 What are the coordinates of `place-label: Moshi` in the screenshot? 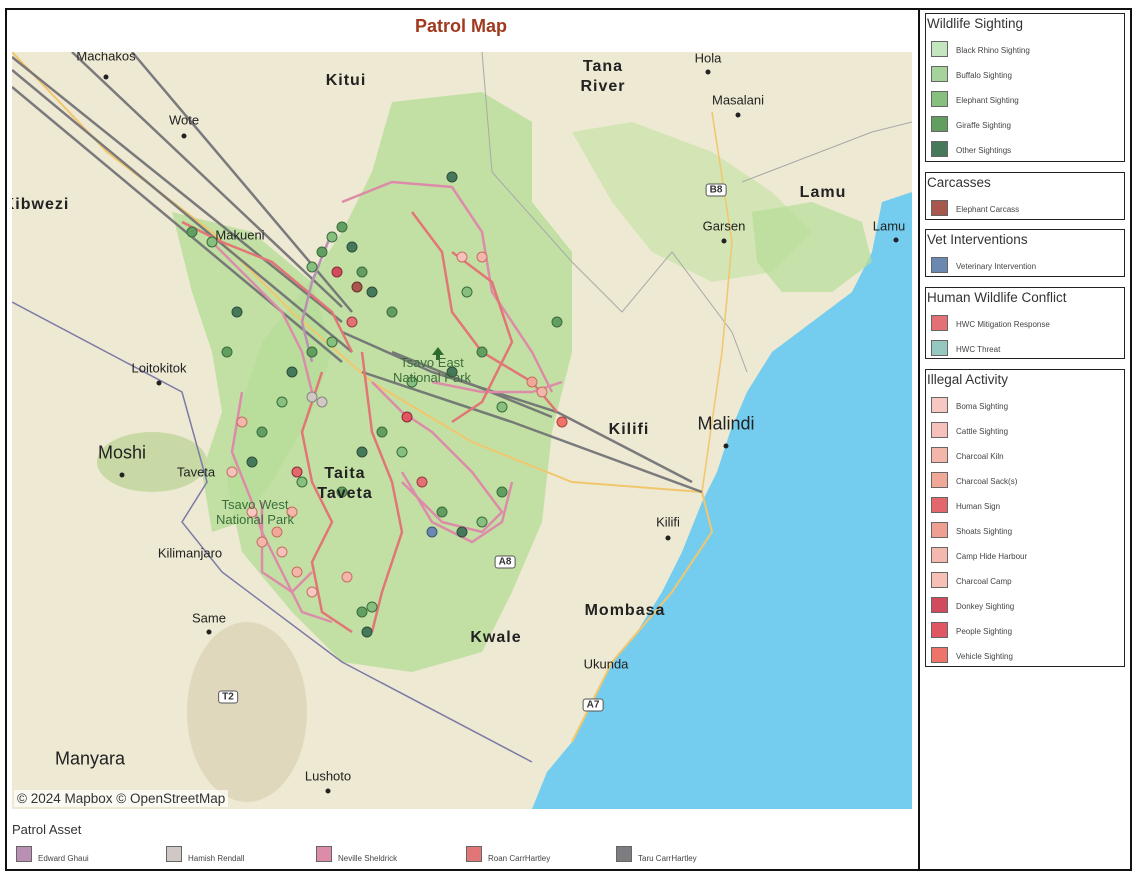 It's located at (122, 452).